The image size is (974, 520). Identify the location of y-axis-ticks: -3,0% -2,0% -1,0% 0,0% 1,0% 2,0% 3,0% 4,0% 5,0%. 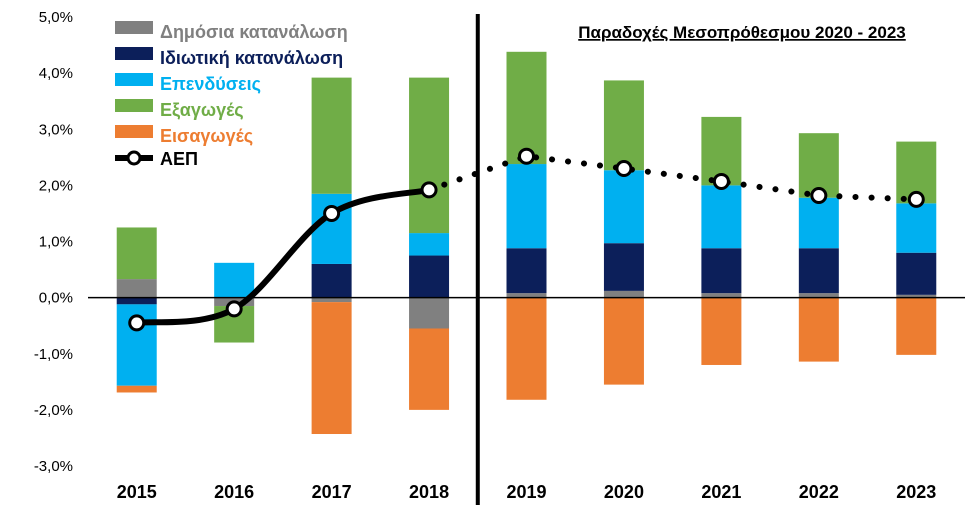
(53, 242).